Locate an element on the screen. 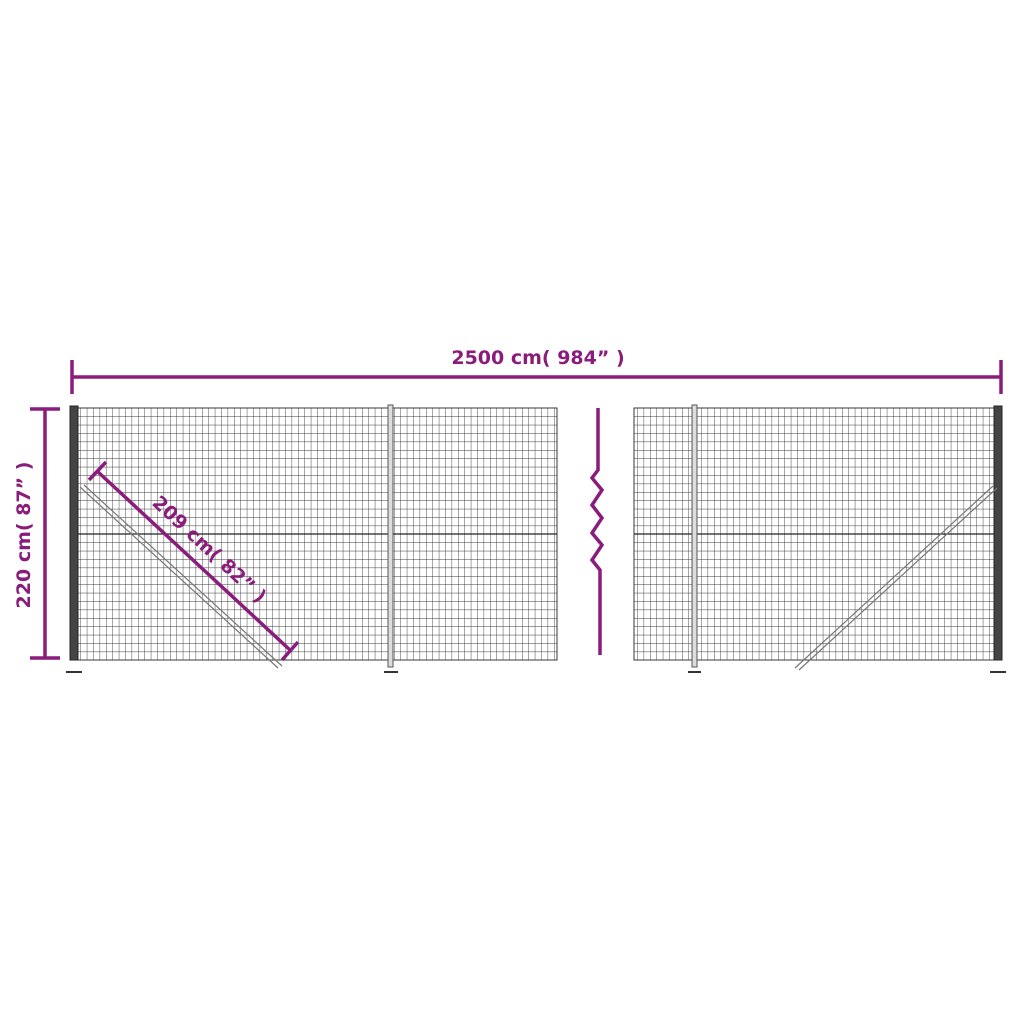 Image resolution: width=1024 pixels, height=1024 pixels. diagonal-dimension-line is located at coordinates (193, 560).